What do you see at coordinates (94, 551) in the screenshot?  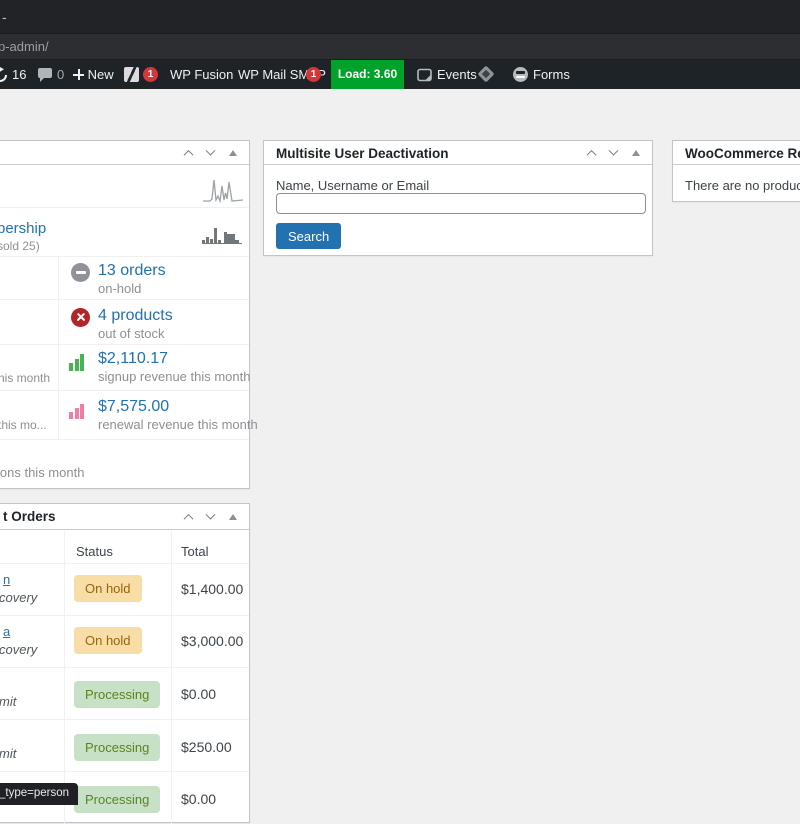 I see `column-header-status: Status` at bounding box center [94, 551].